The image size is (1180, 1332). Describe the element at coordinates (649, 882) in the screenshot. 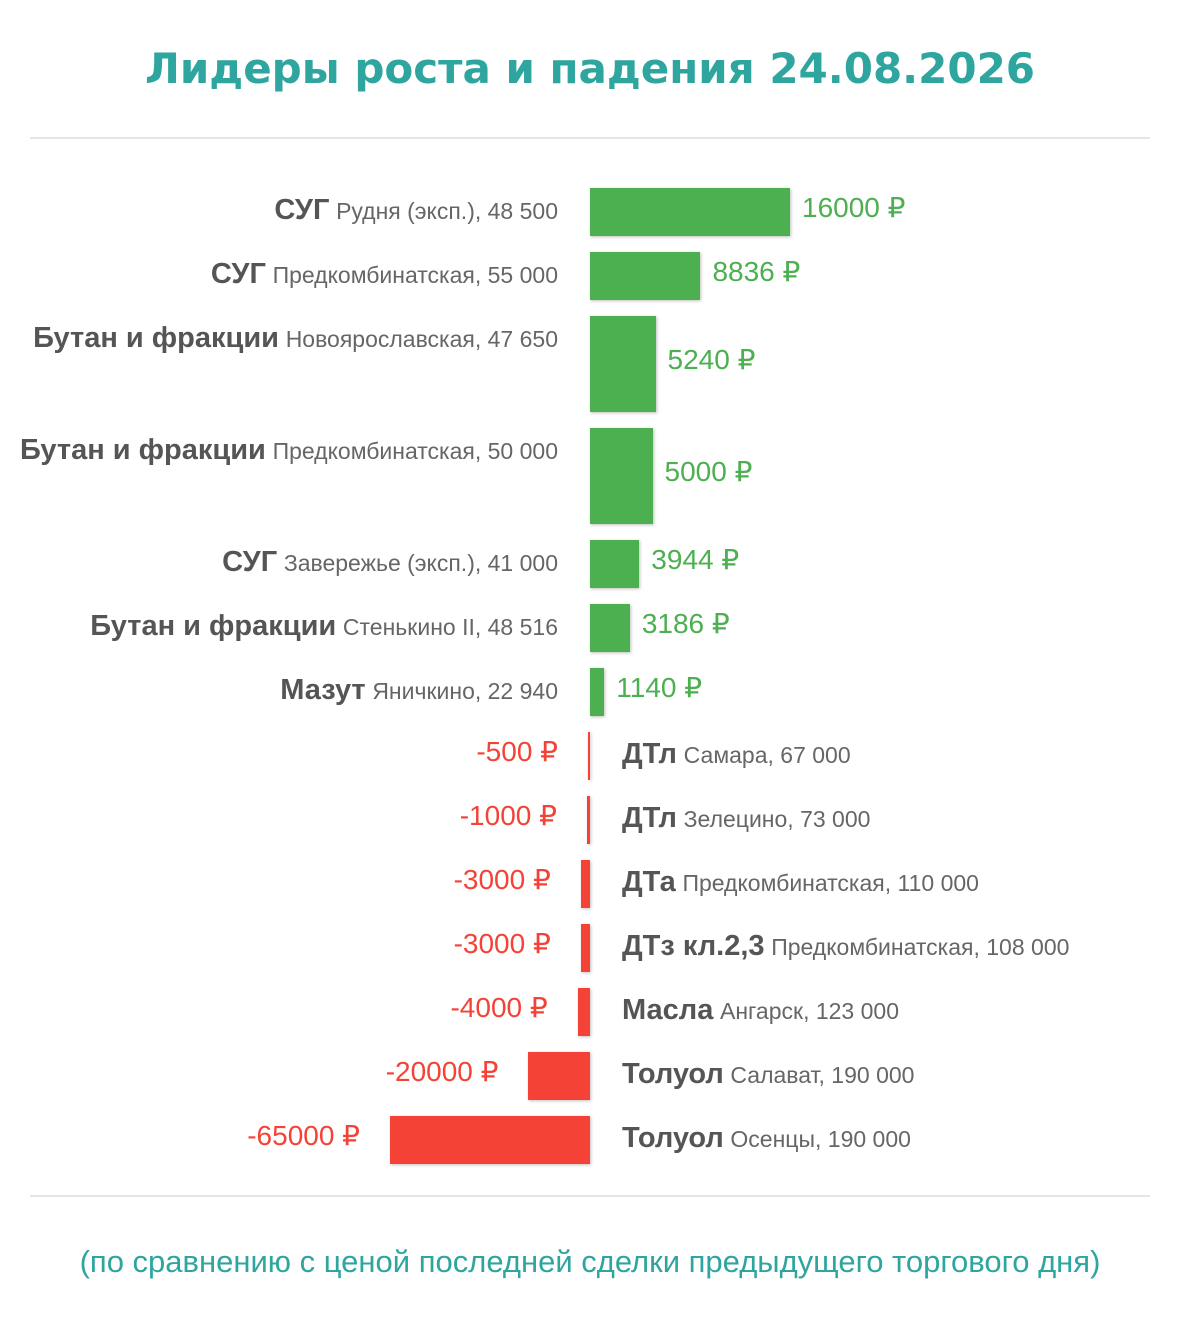

I see `product-name: ДТа` at that location.